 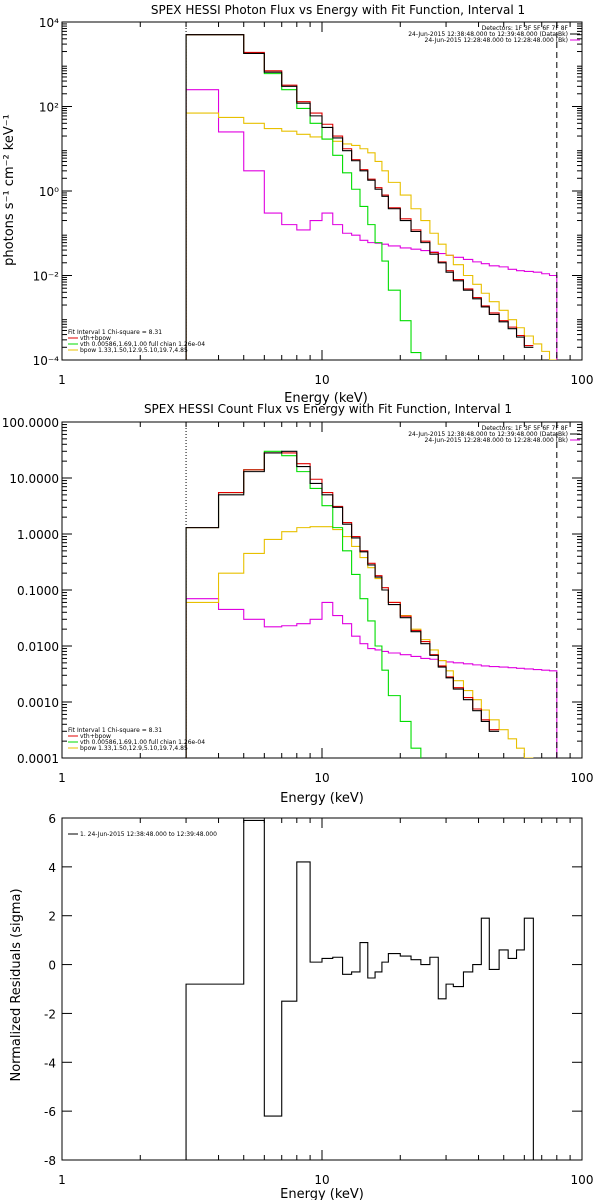 I want to click on series-sum-line, so click(x=342, y=605).